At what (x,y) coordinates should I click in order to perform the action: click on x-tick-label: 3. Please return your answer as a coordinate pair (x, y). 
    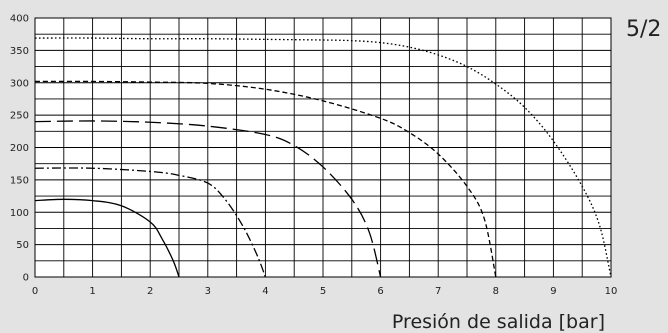
    Looking at the image, I should click on (208, 291).